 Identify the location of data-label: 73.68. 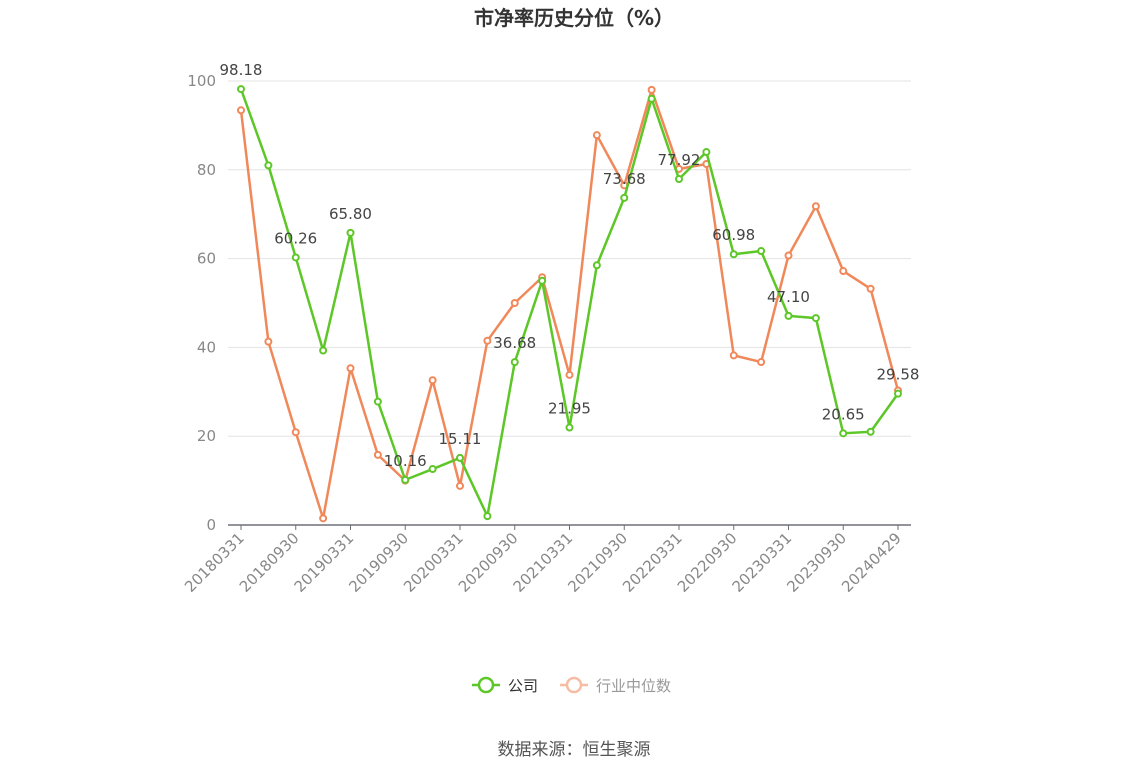
(624, 179).